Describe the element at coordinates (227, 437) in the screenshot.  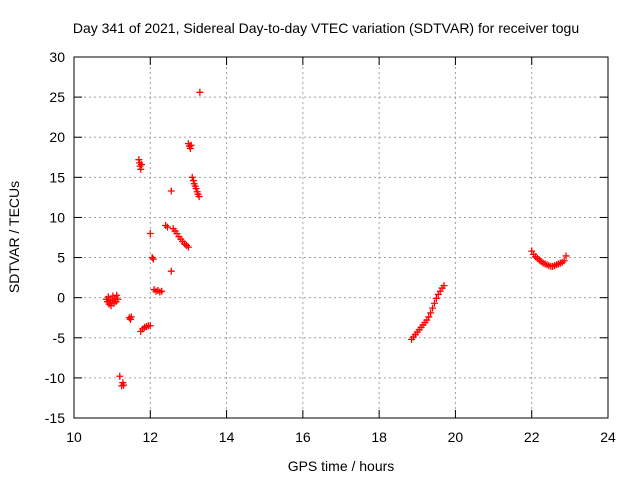
I see `x-tick-label: 14` at that location.